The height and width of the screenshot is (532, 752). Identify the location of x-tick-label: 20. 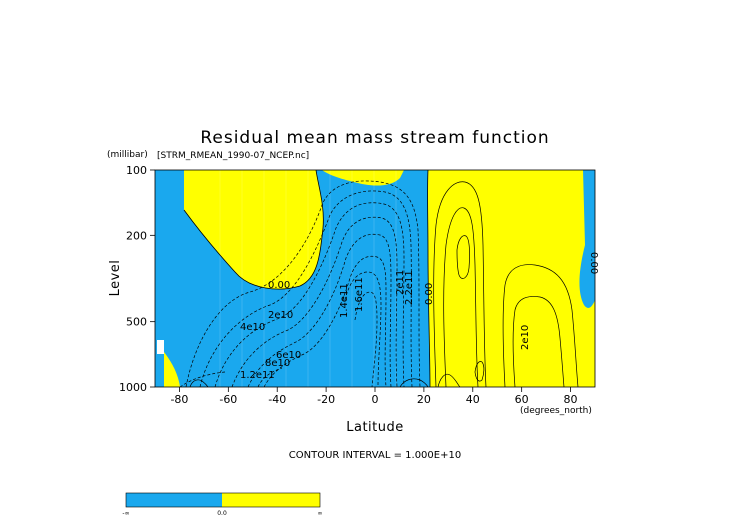
(424, 399).